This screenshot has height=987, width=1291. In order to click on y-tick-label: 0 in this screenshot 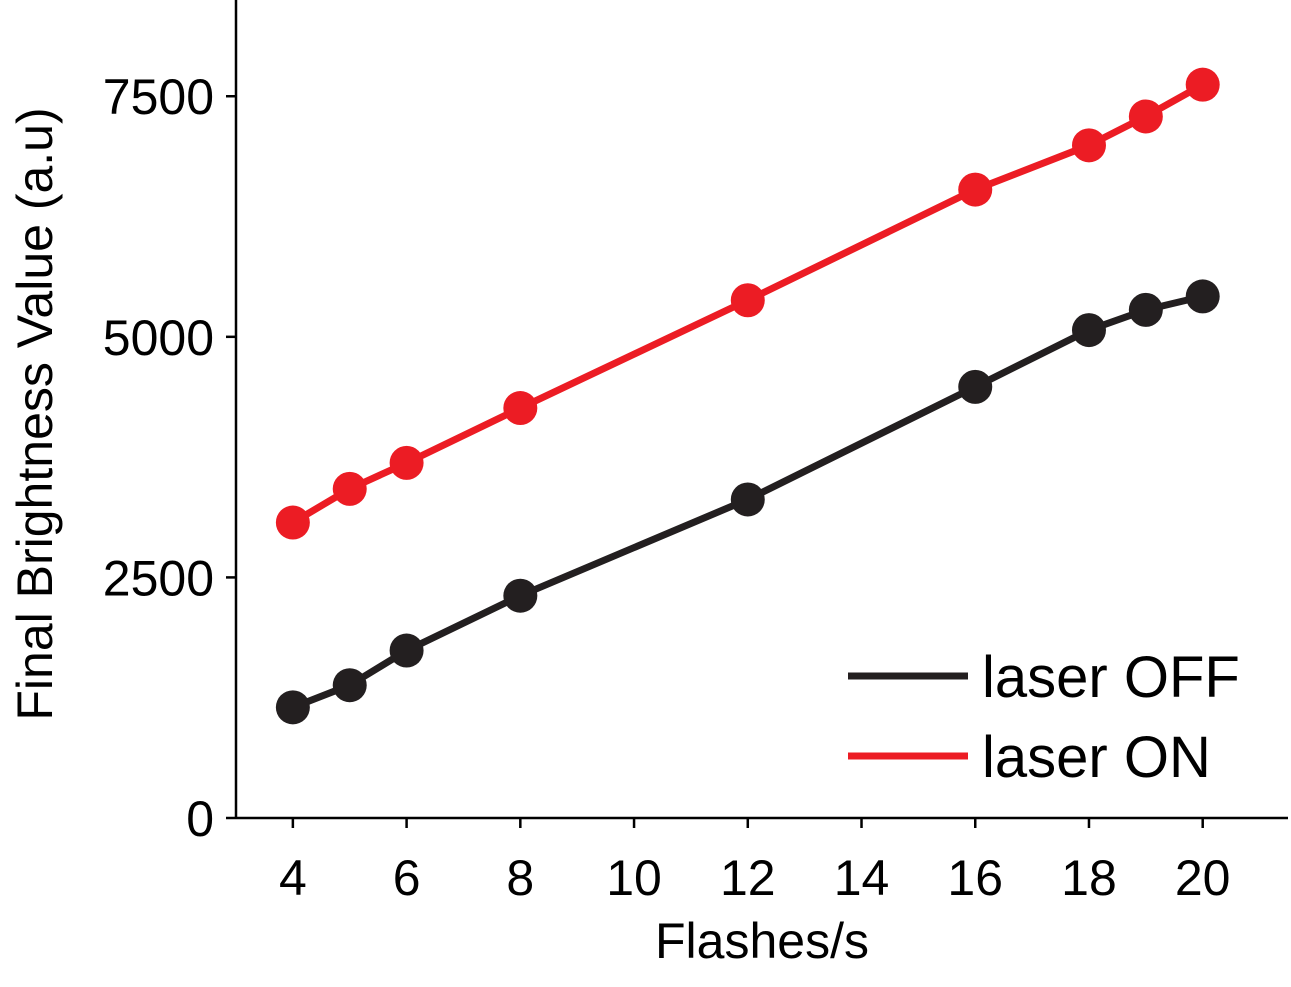, I will do `click(200, 819)`.